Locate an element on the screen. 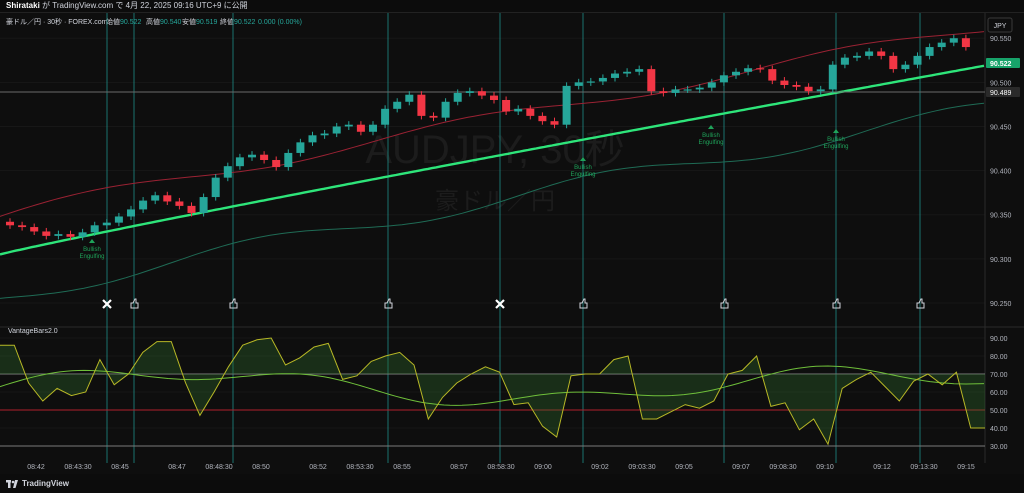  open-label: 始値 is located at coordinates (113, 21).